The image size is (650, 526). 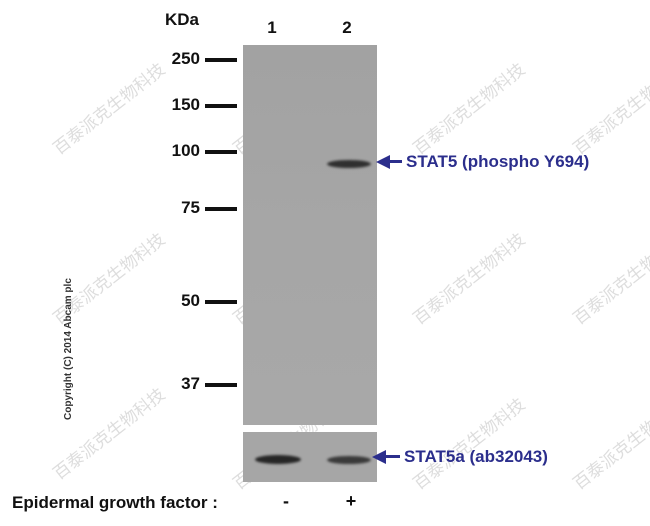 What do you see at coordinates (349, 460) in the screenshot?
I see `band-stat5a-lane2` at bounding box center [349, 460].